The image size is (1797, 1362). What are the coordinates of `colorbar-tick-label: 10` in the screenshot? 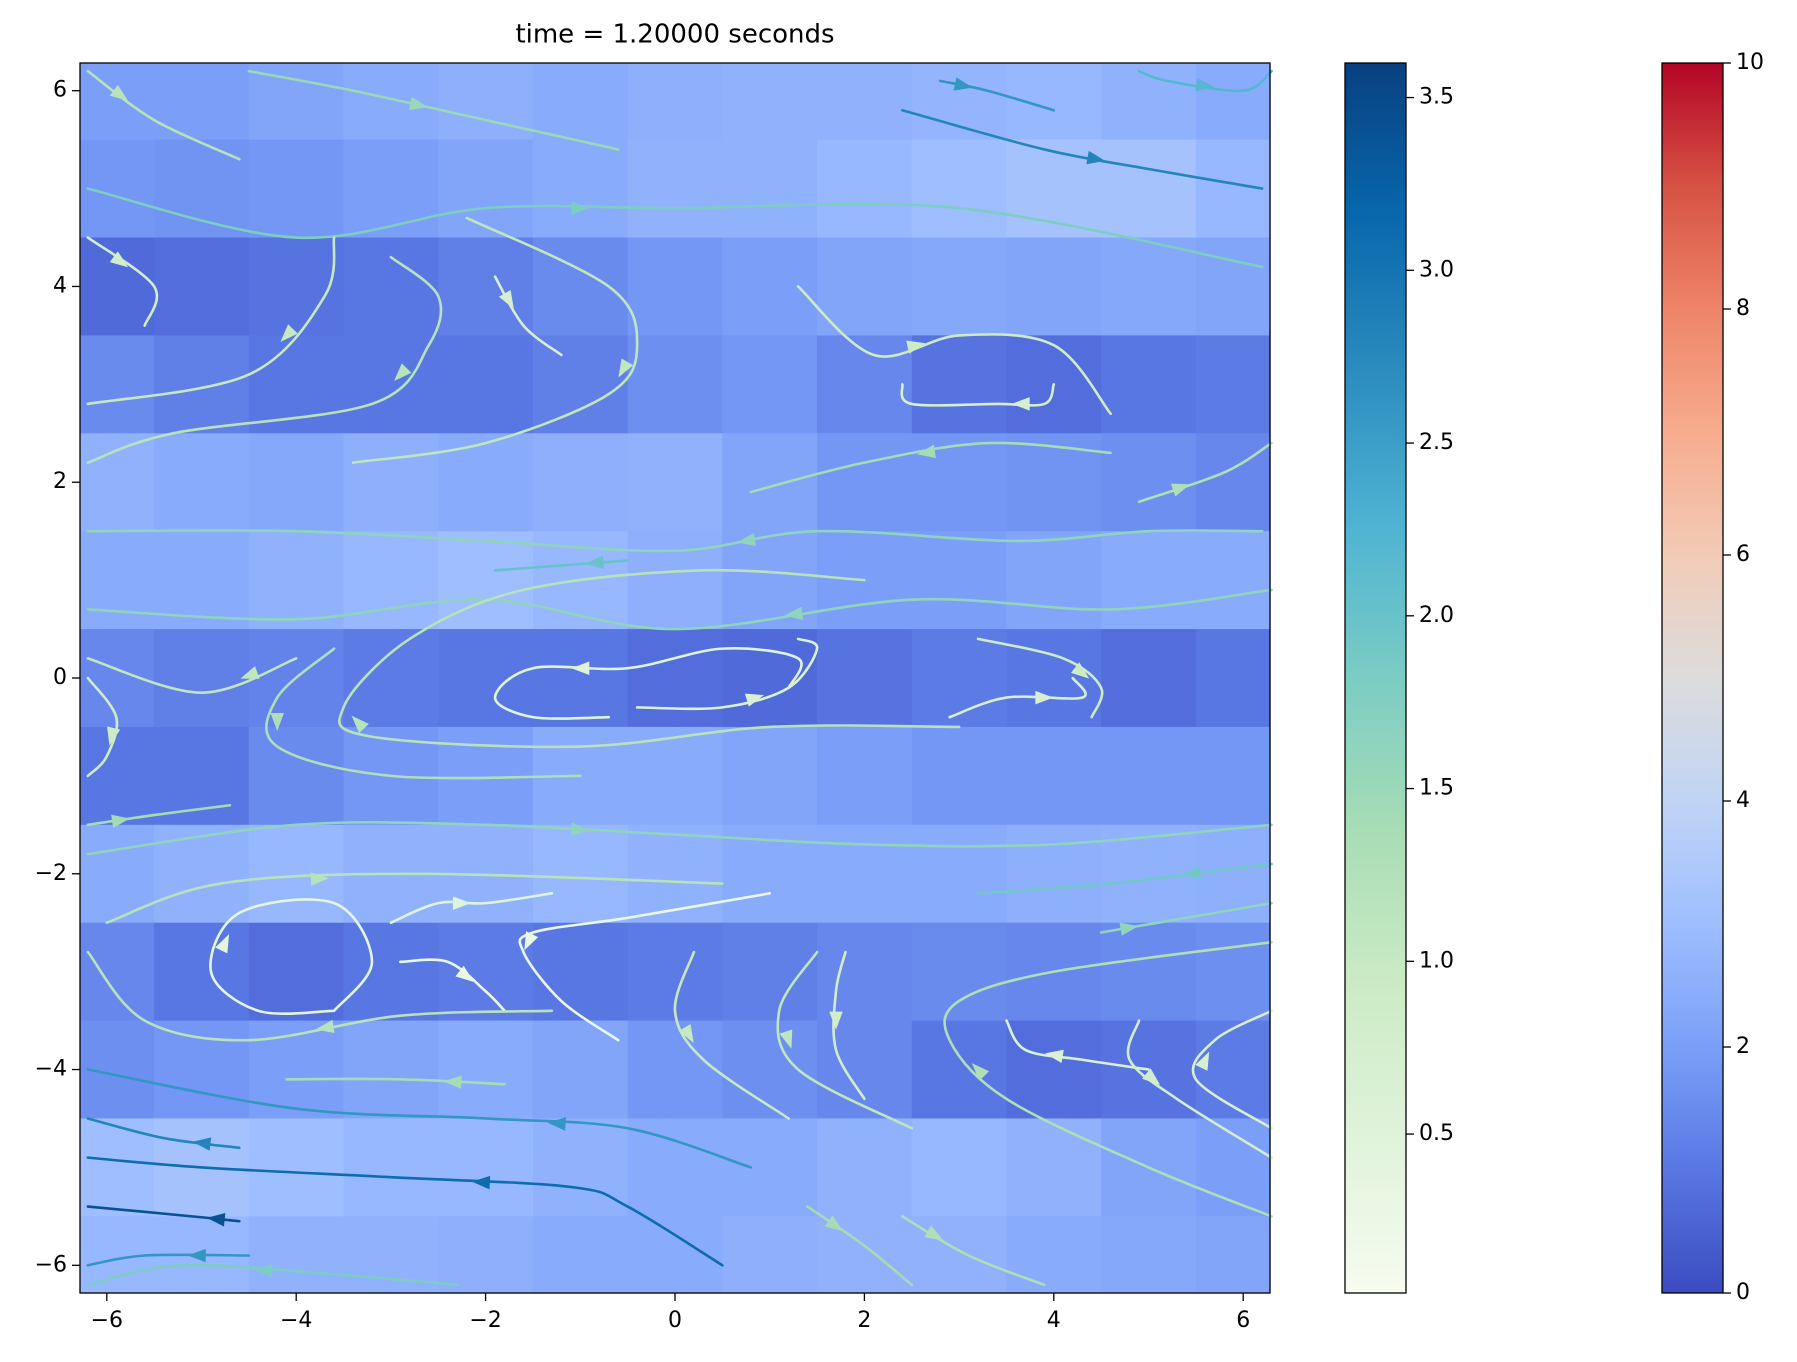 It's located at (1750, 62).